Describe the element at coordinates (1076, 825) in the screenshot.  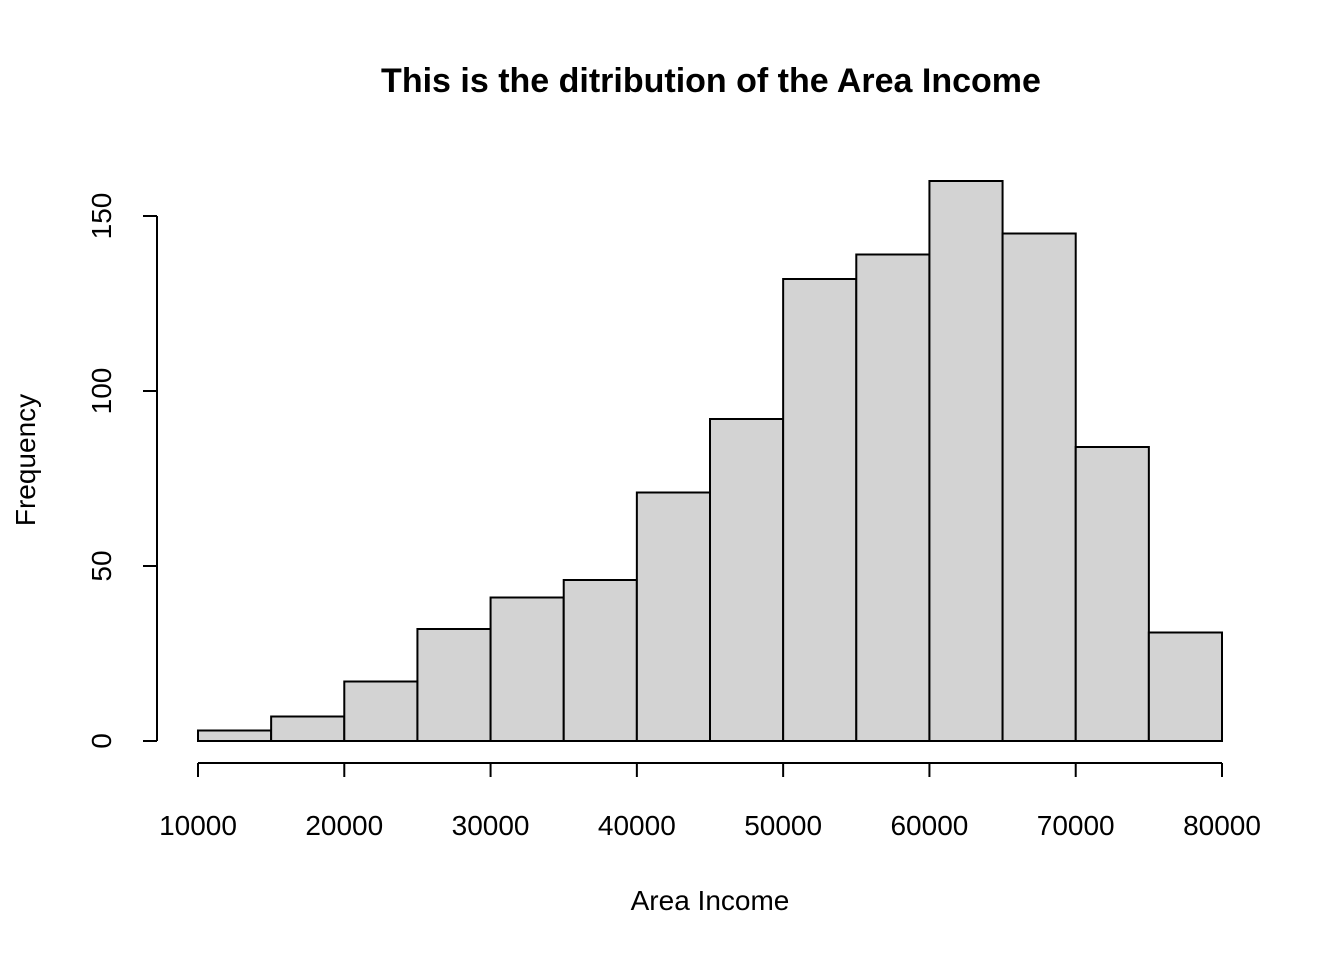
I see `x-tick-label: 70000` at that location.